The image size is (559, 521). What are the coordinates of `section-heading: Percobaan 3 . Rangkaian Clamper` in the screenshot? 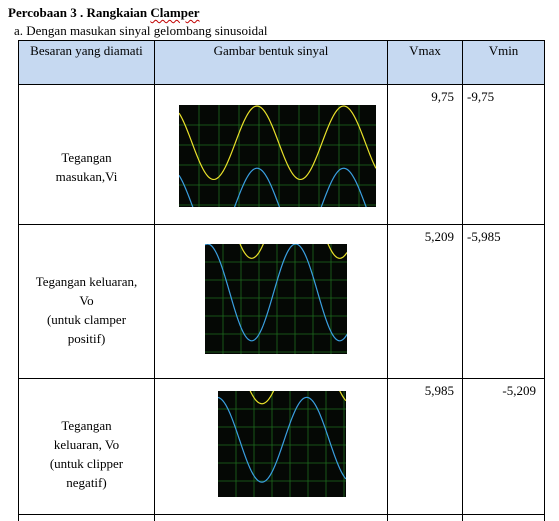 It's located at (104, 13).